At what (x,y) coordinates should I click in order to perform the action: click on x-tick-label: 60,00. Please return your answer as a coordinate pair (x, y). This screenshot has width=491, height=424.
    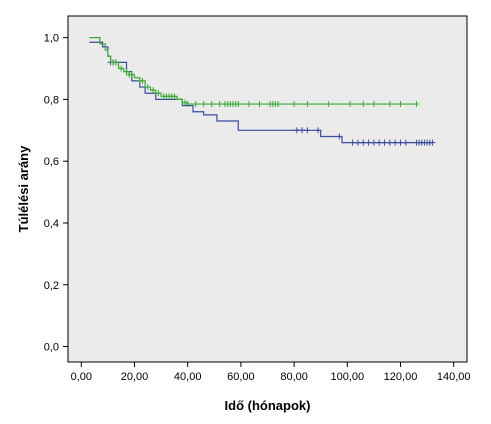
    Looking at the image, I should click on (241, 377).